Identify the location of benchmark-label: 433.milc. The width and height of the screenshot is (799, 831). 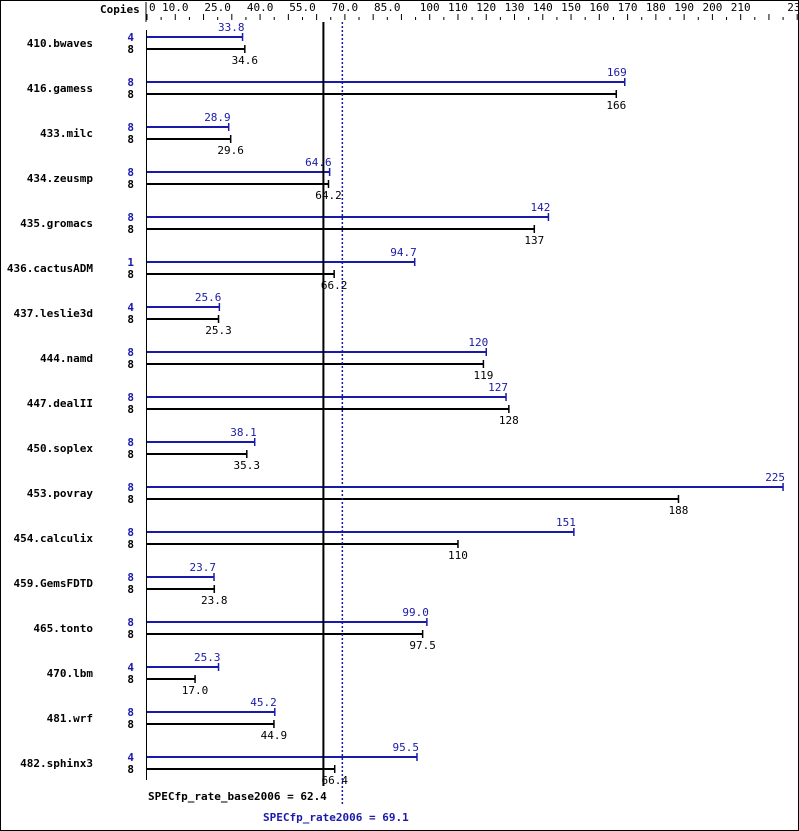
(66, 133).